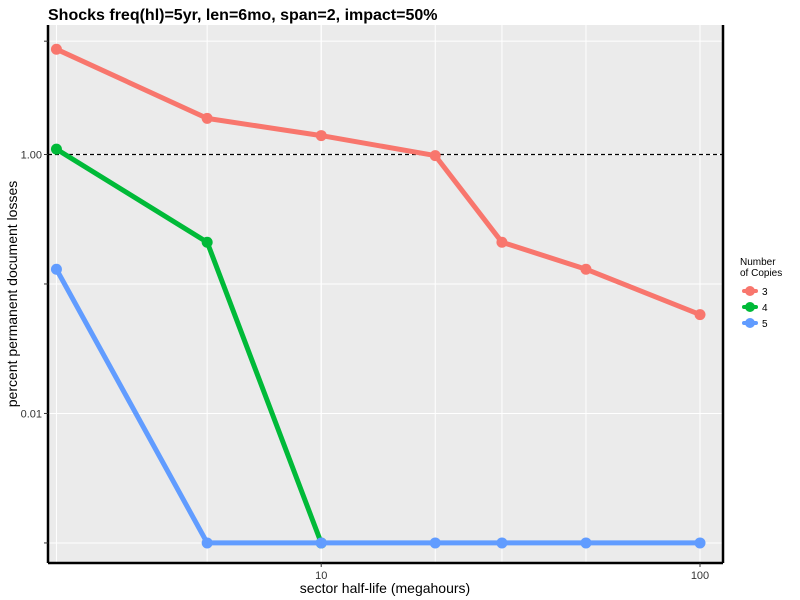  I want to click on x-tick-label: 10, so click(321, 576).